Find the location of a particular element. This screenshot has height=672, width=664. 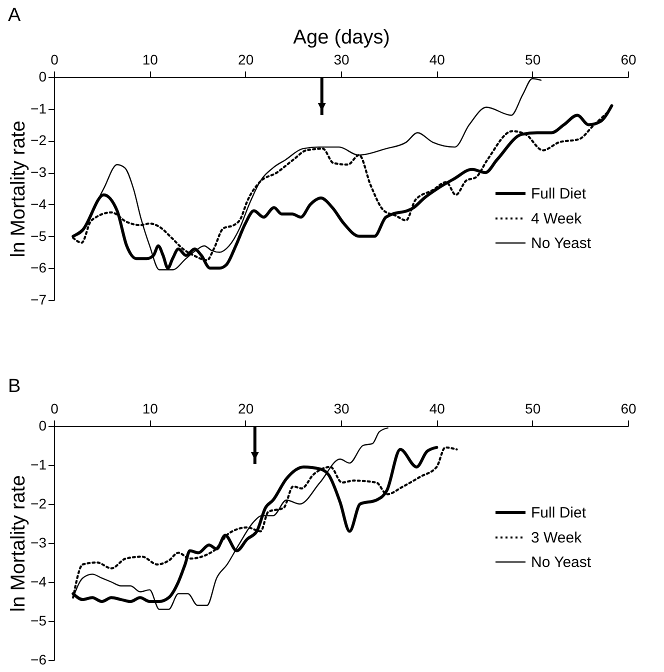

chart-title: A is located at coordinates (15, 15).